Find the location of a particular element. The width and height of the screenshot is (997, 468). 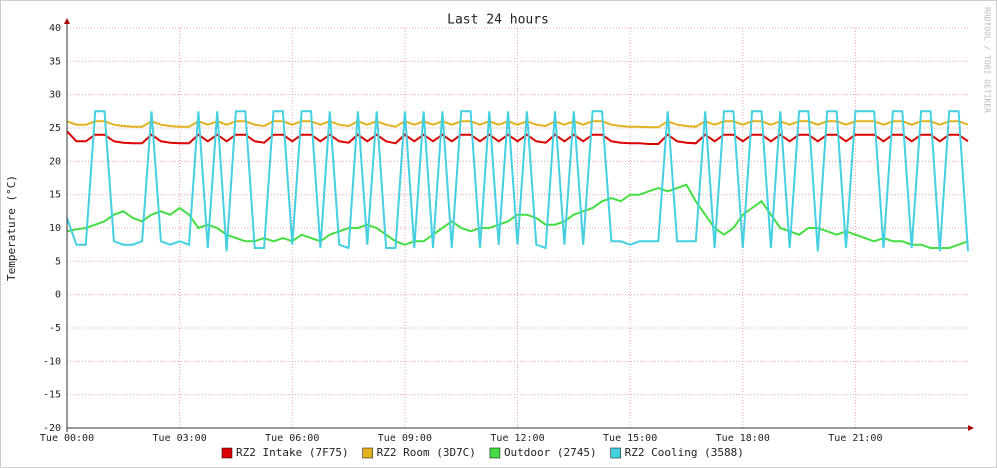

y-tick-label: -15 is located at coordinates (52, 395).